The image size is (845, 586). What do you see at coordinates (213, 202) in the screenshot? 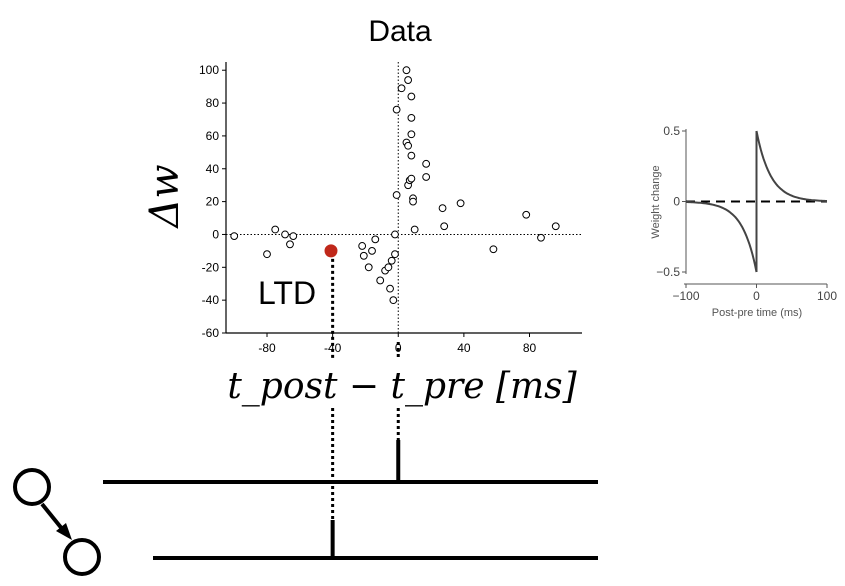
I see `y-tick-label: 20` at bounding box center [213, 202].